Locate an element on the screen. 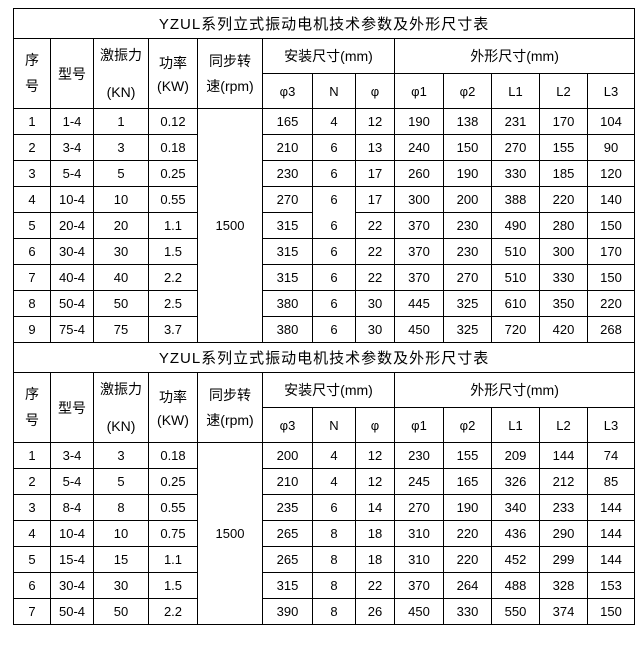  header-line: 激振力 is located at coordinates (121, 54).